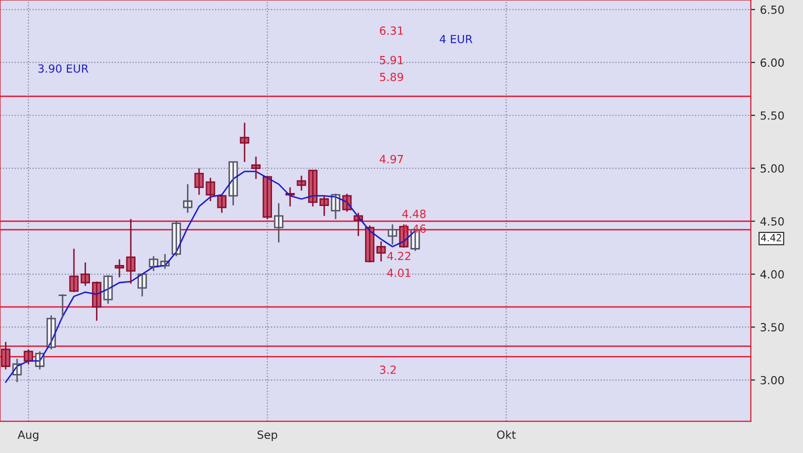 Image resolution: width=803 pixels, height=453 pixels. I want to click on y-tick-label: 5.50, so click(772, 115).